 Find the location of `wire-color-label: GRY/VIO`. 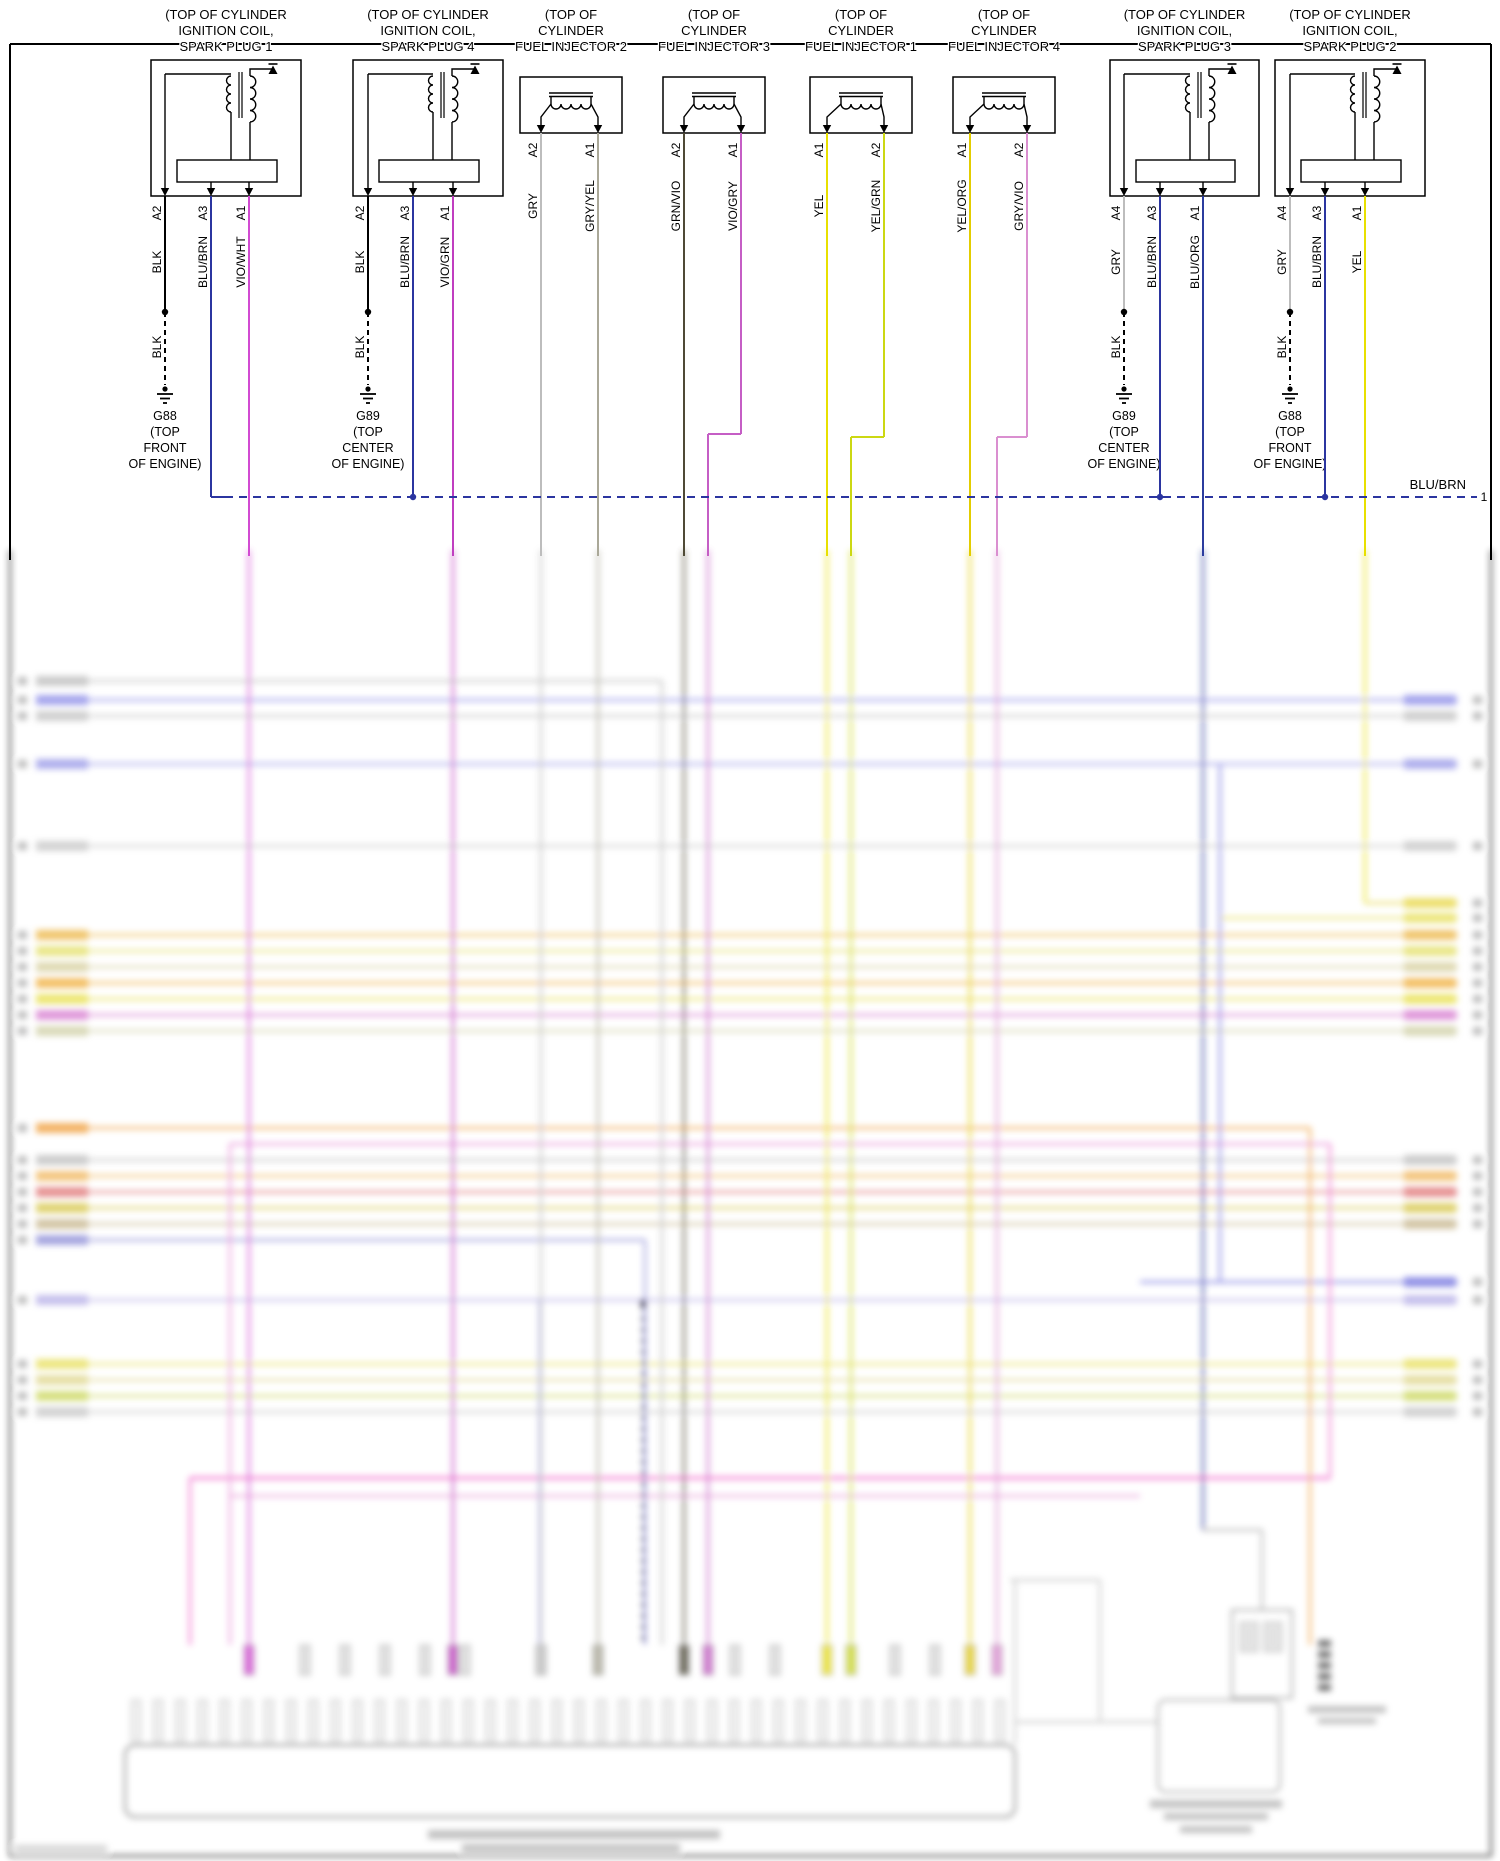

wire-color-label: GRY/VIO is located at coordinates (1019, 206).